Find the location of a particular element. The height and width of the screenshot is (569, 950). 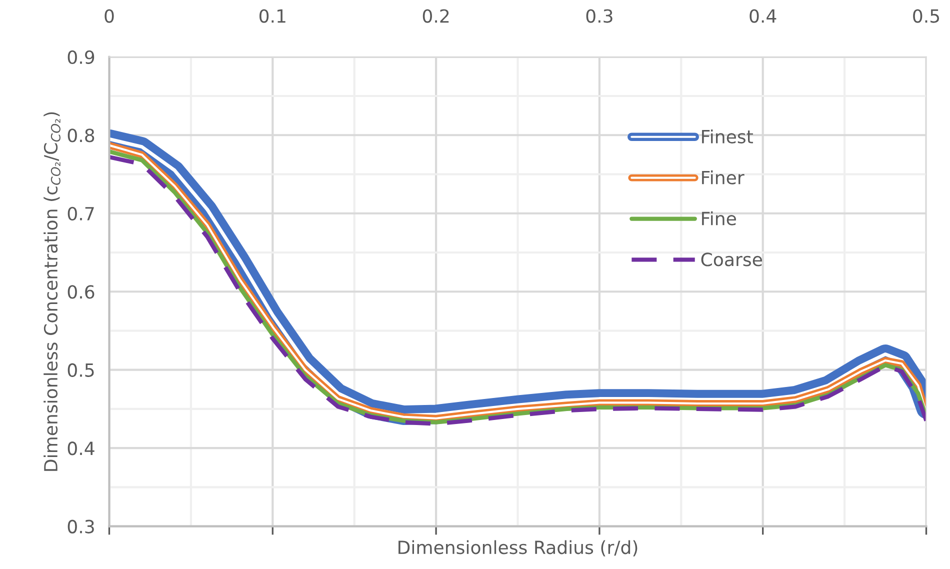

y-tick-label: 0.7 is located at coordinates (81, 213).